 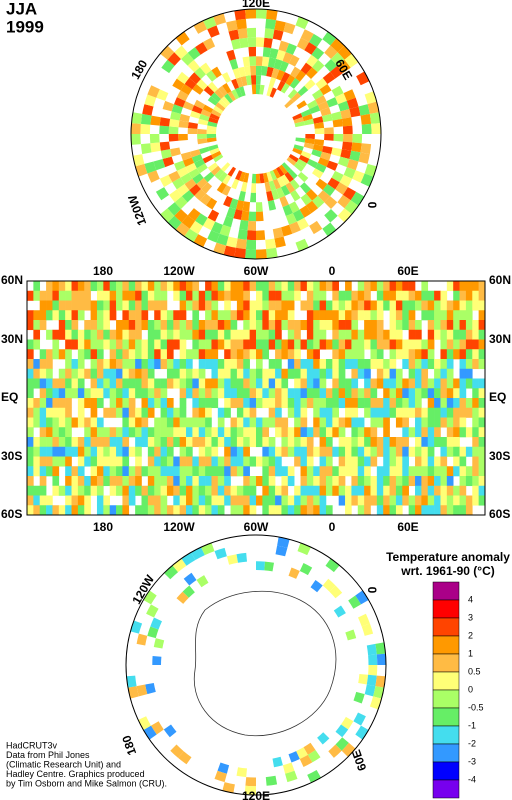 What do you see at coordinates (474, 671) in the screenshot?
I see `legend-label: 0.5` at bounding box center [474, 671].